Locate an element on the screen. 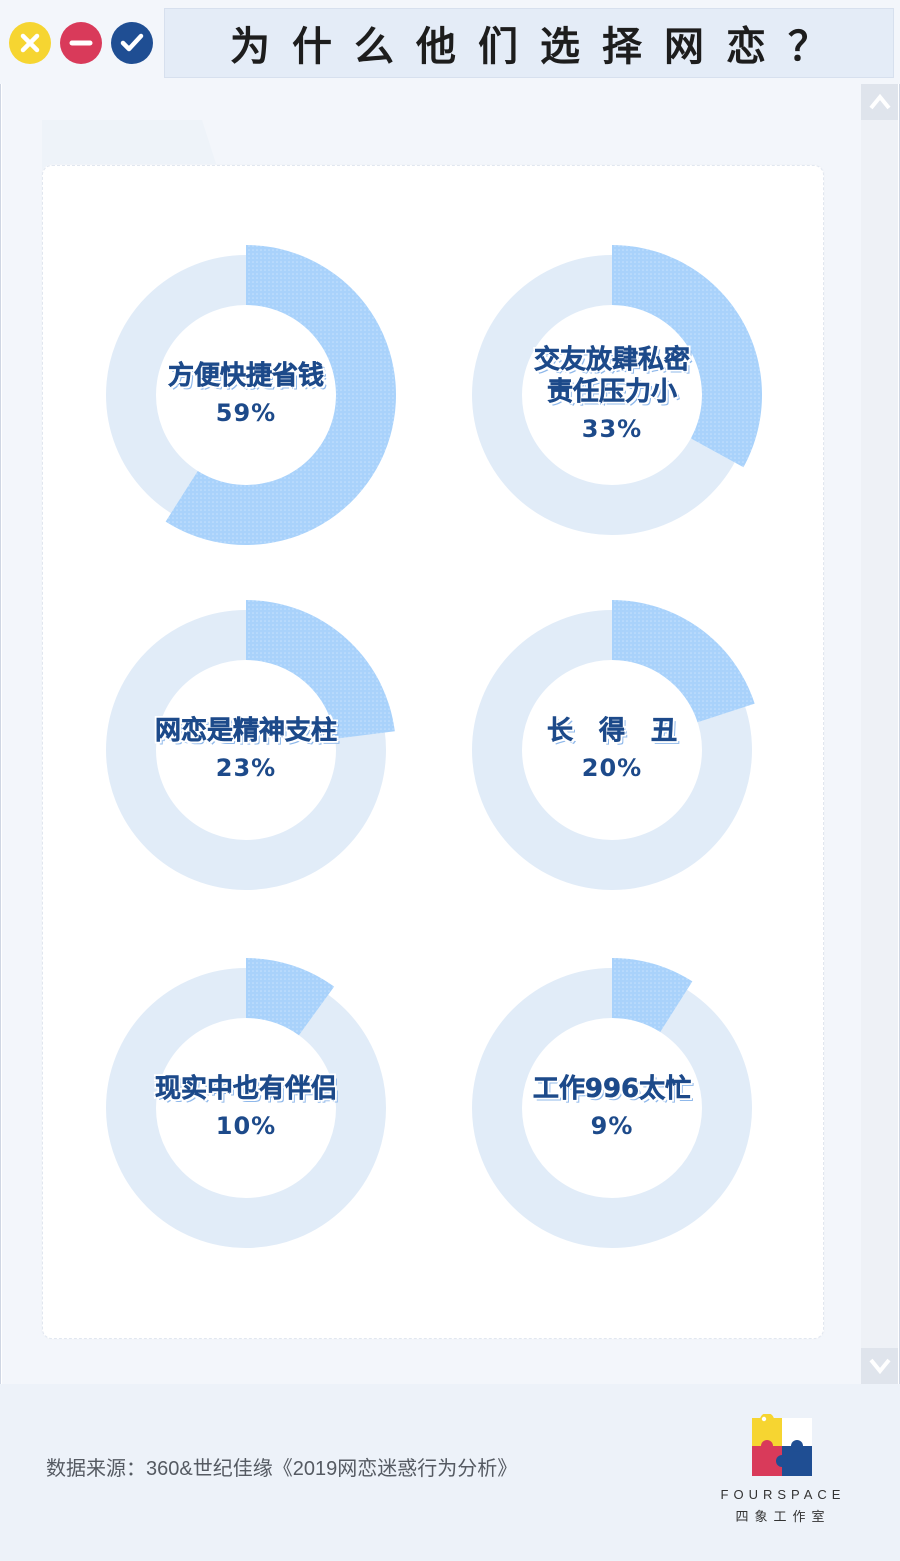 The height and width of the screenshot is (1561, 900). folder-tab is located at coordinates (130, 145).